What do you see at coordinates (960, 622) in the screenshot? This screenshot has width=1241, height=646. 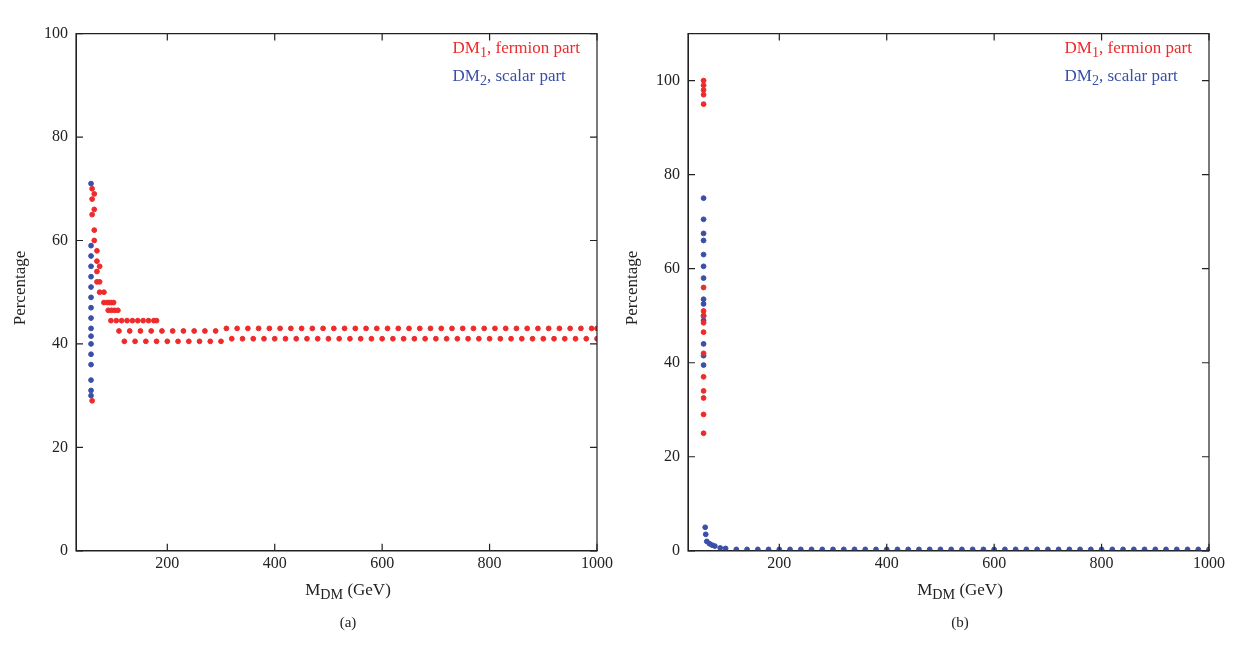 I see `text: (b)` at bounding box center [960, 622].